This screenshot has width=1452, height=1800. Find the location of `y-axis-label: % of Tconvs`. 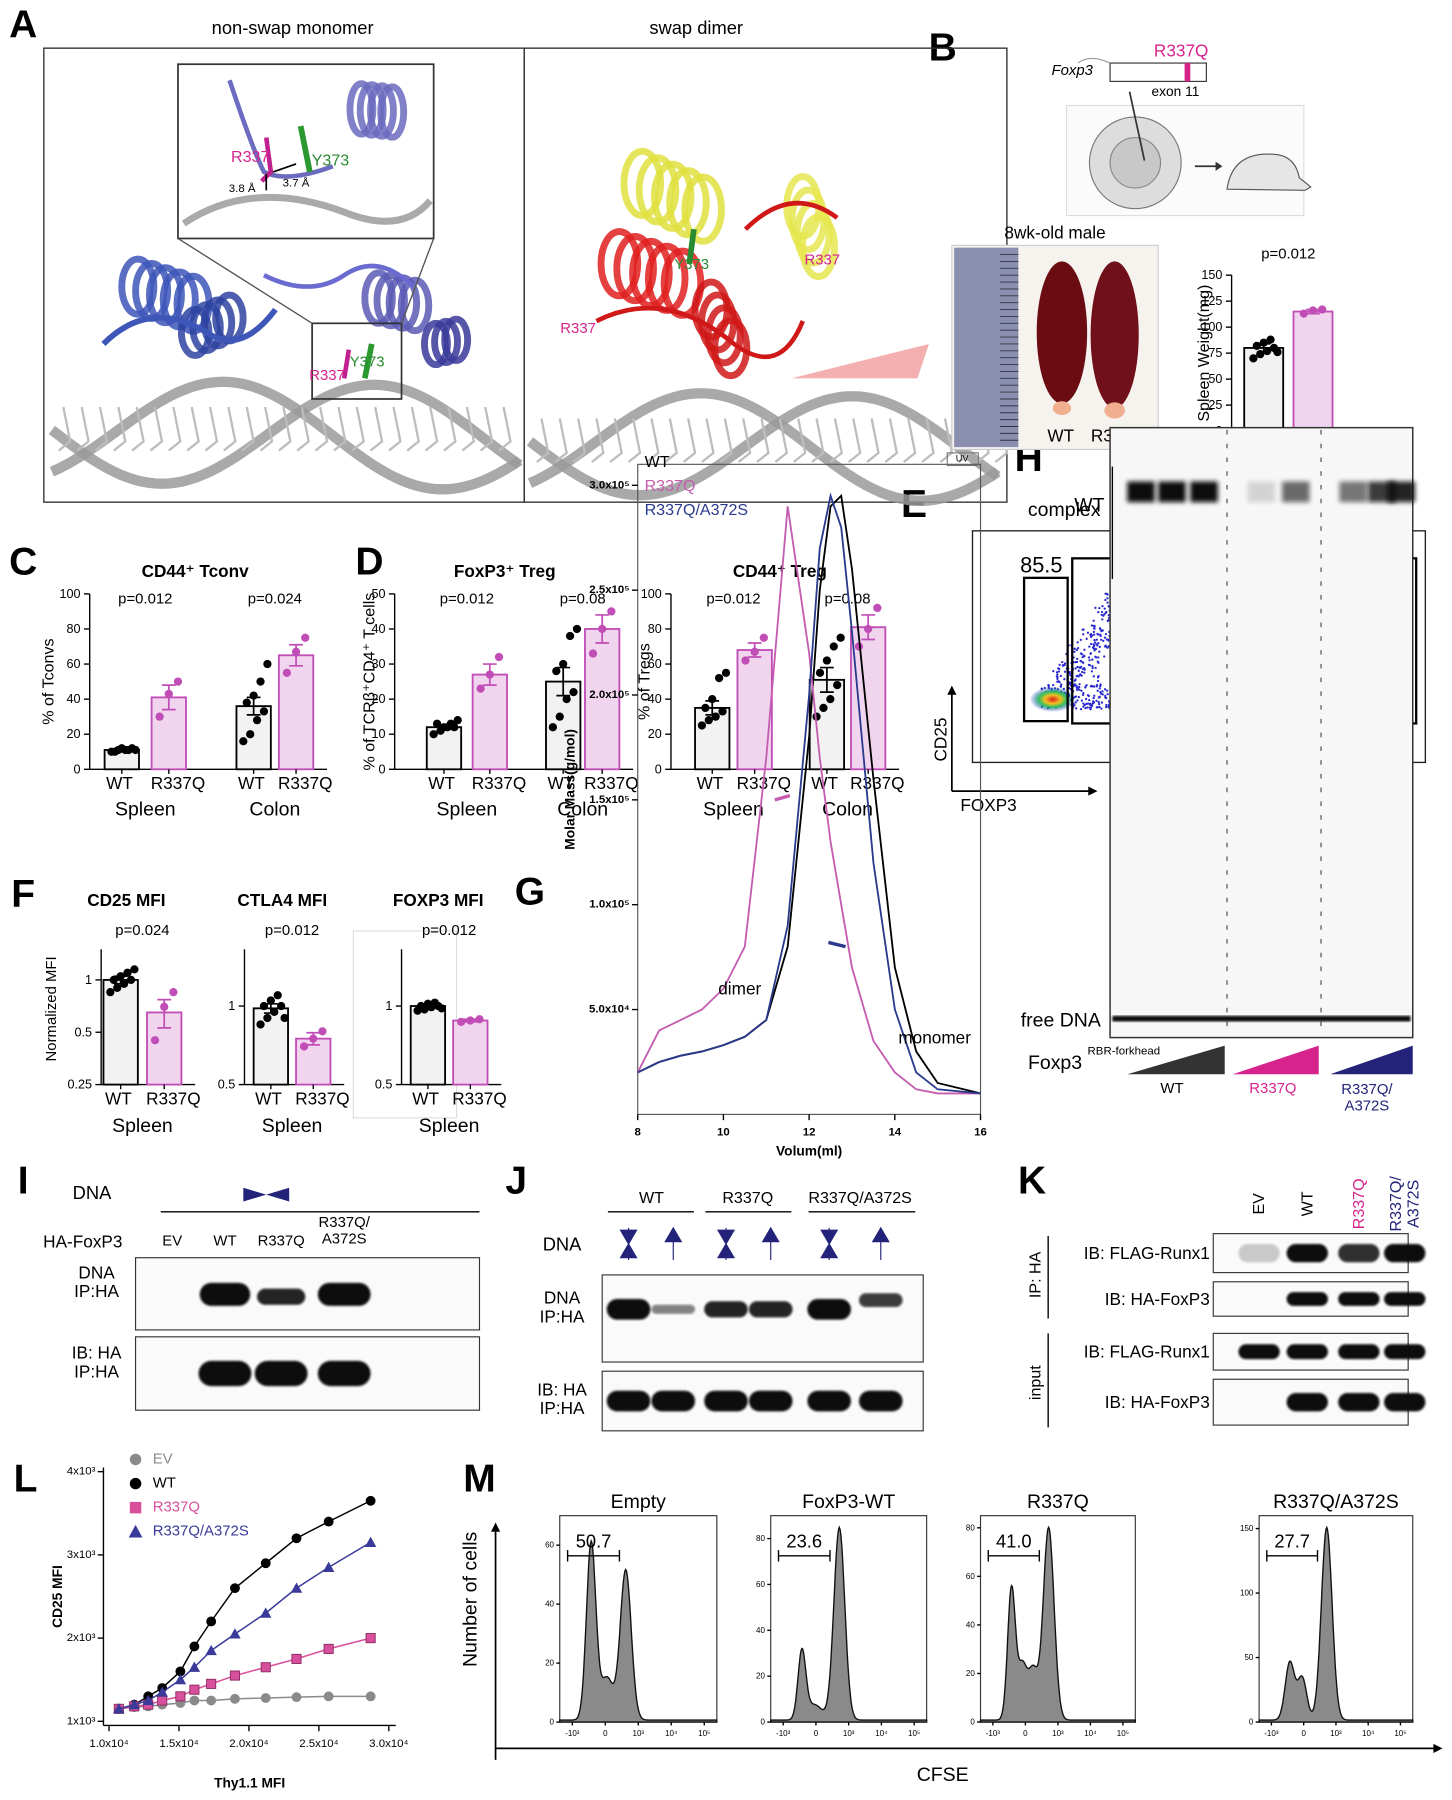

y-axis-label: % of Tconvs is located at coordinates (48, 681).